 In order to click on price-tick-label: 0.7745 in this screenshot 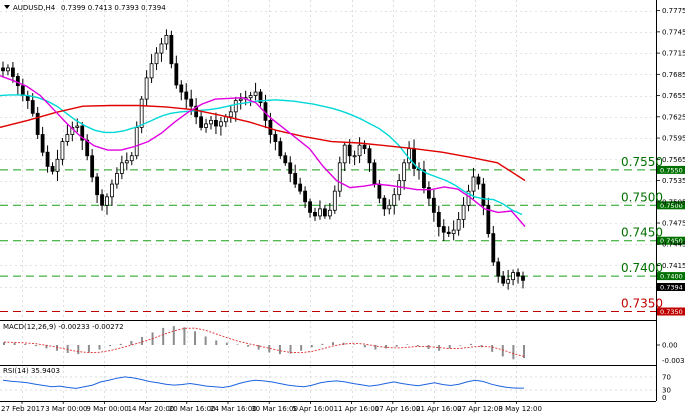, I will do `click(673, 32)`.